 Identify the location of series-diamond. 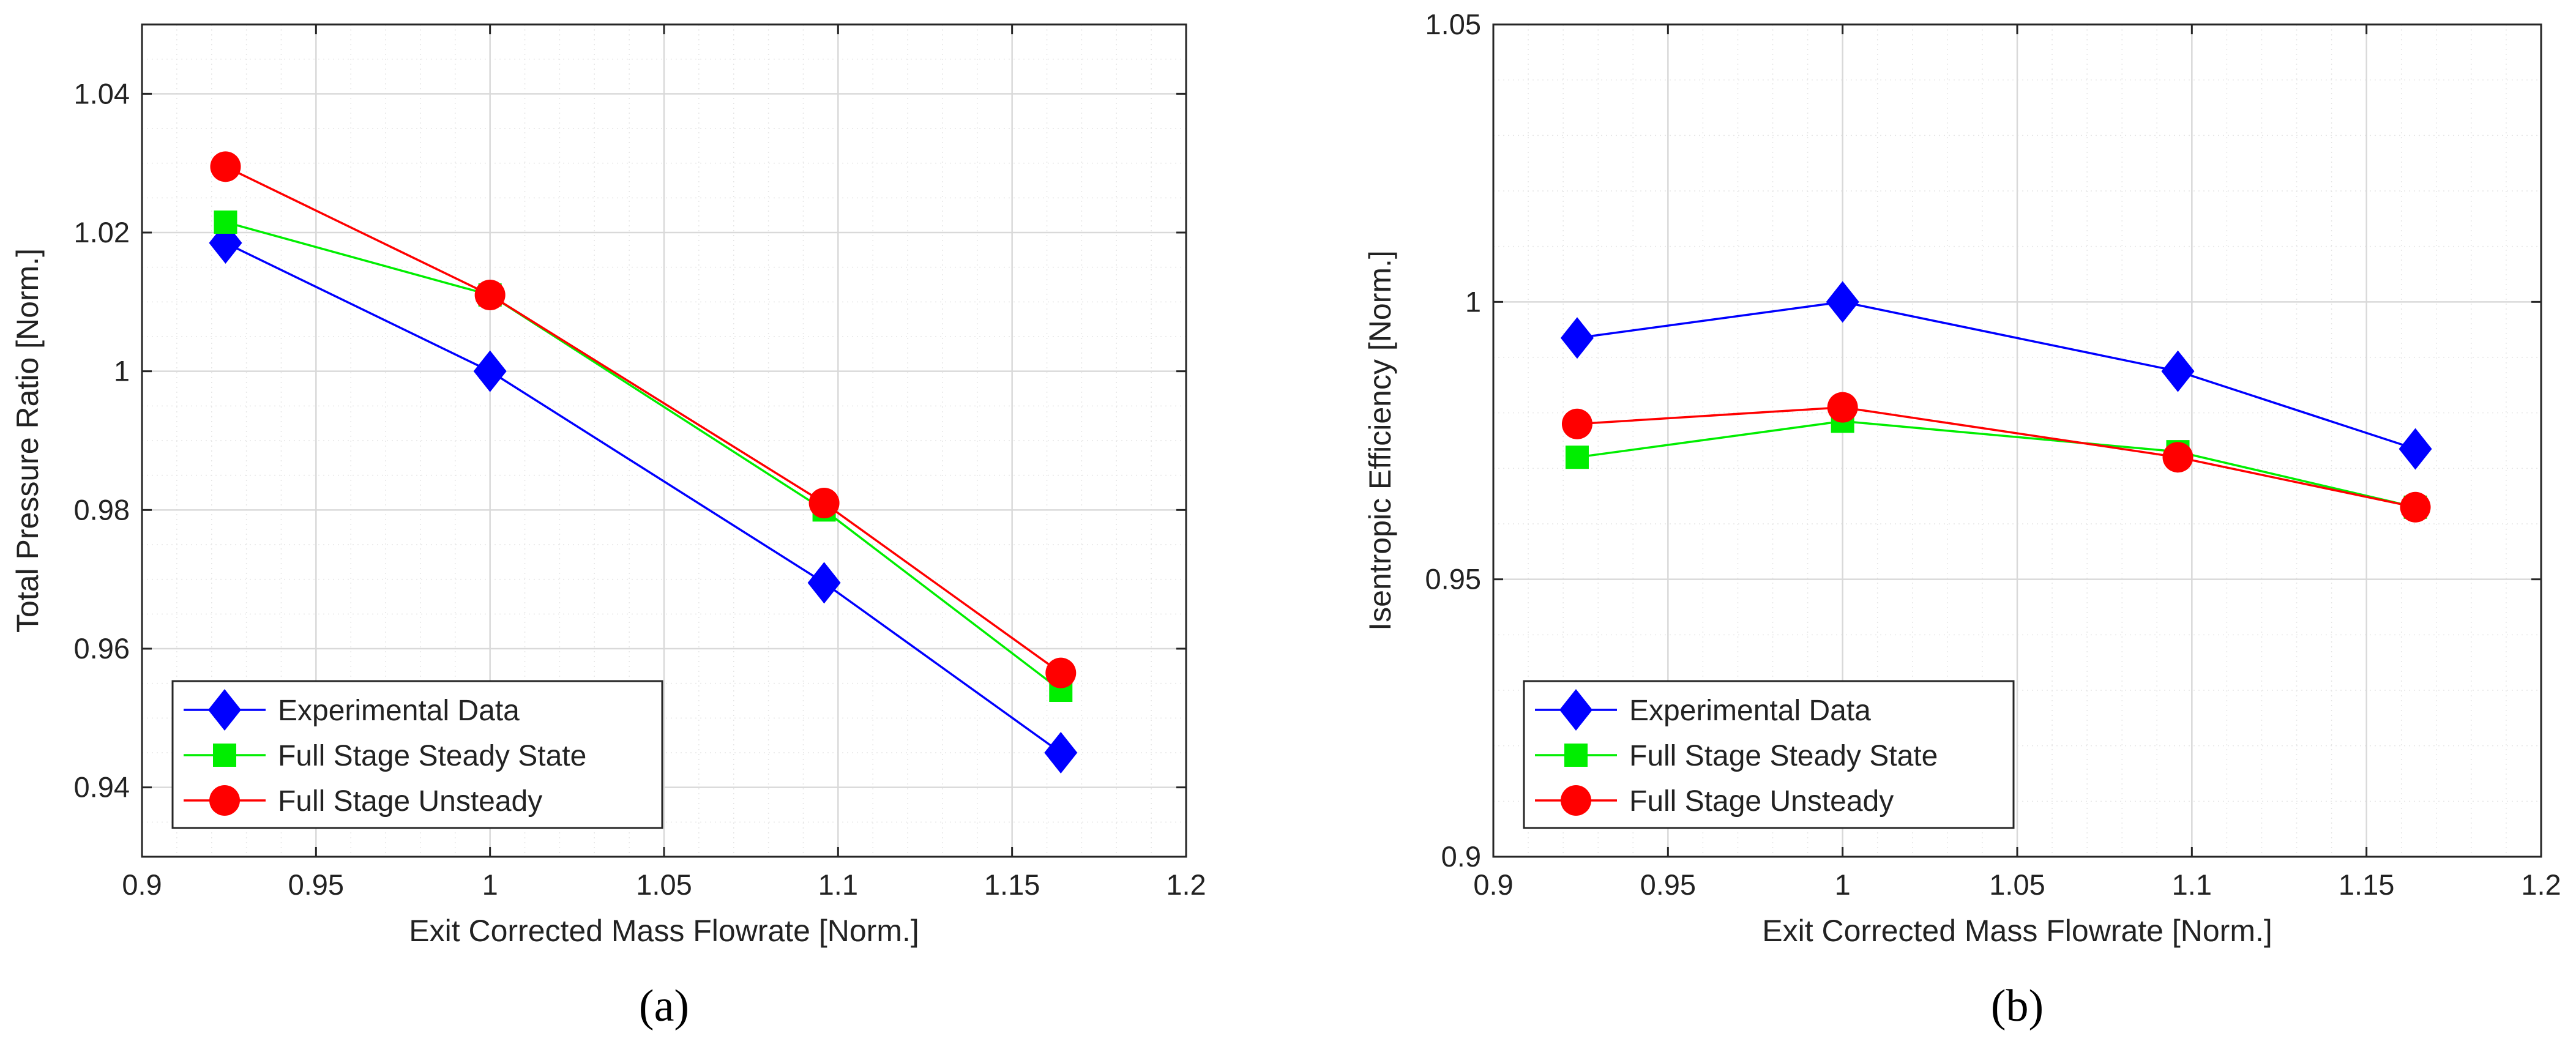
(1996, 375).